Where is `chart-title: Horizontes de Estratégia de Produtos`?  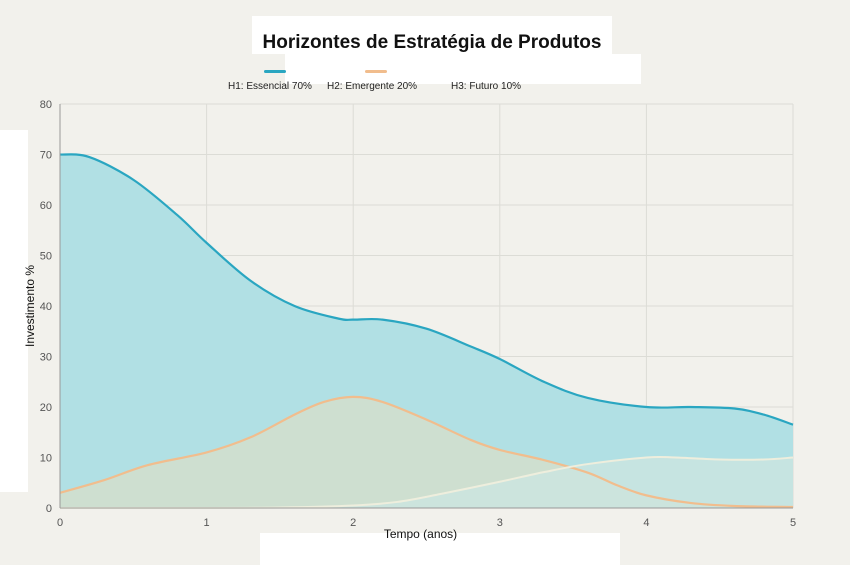 chart-title: Horizontes de Estratégia de Produtos is located at coordinates (432, 42).